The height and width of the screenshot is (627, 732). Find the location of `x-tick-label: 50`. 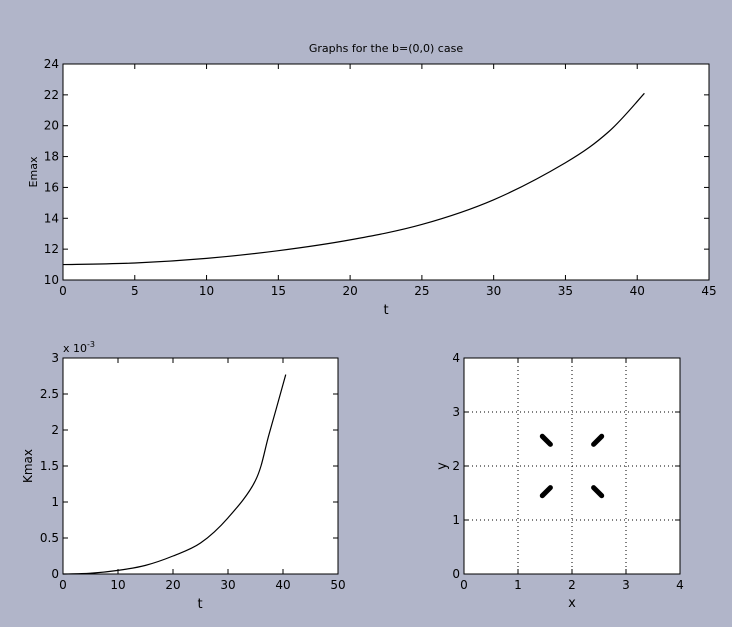

x-tick-label: 50 is located at coordinates (337, 585).